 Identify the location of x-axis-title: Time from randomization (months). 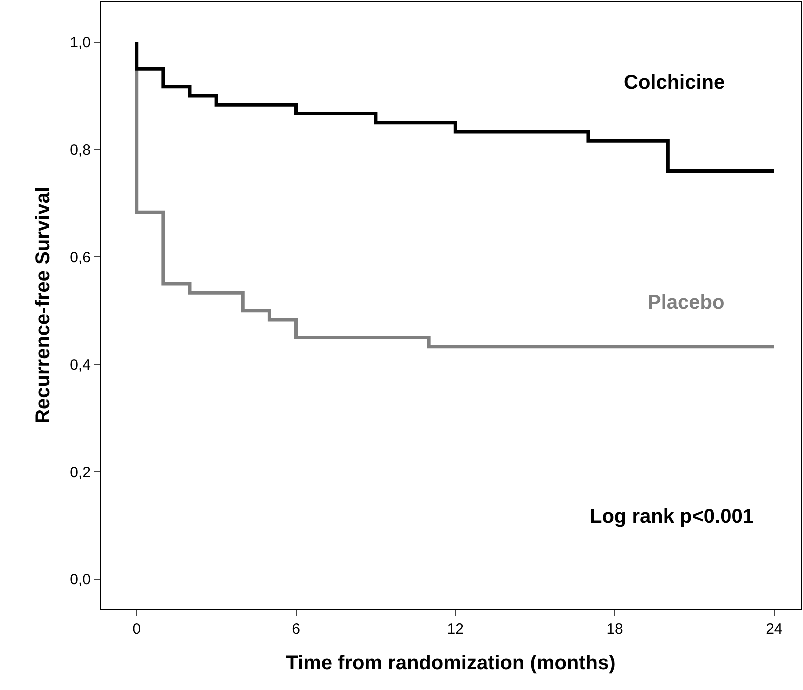
(451, 663).